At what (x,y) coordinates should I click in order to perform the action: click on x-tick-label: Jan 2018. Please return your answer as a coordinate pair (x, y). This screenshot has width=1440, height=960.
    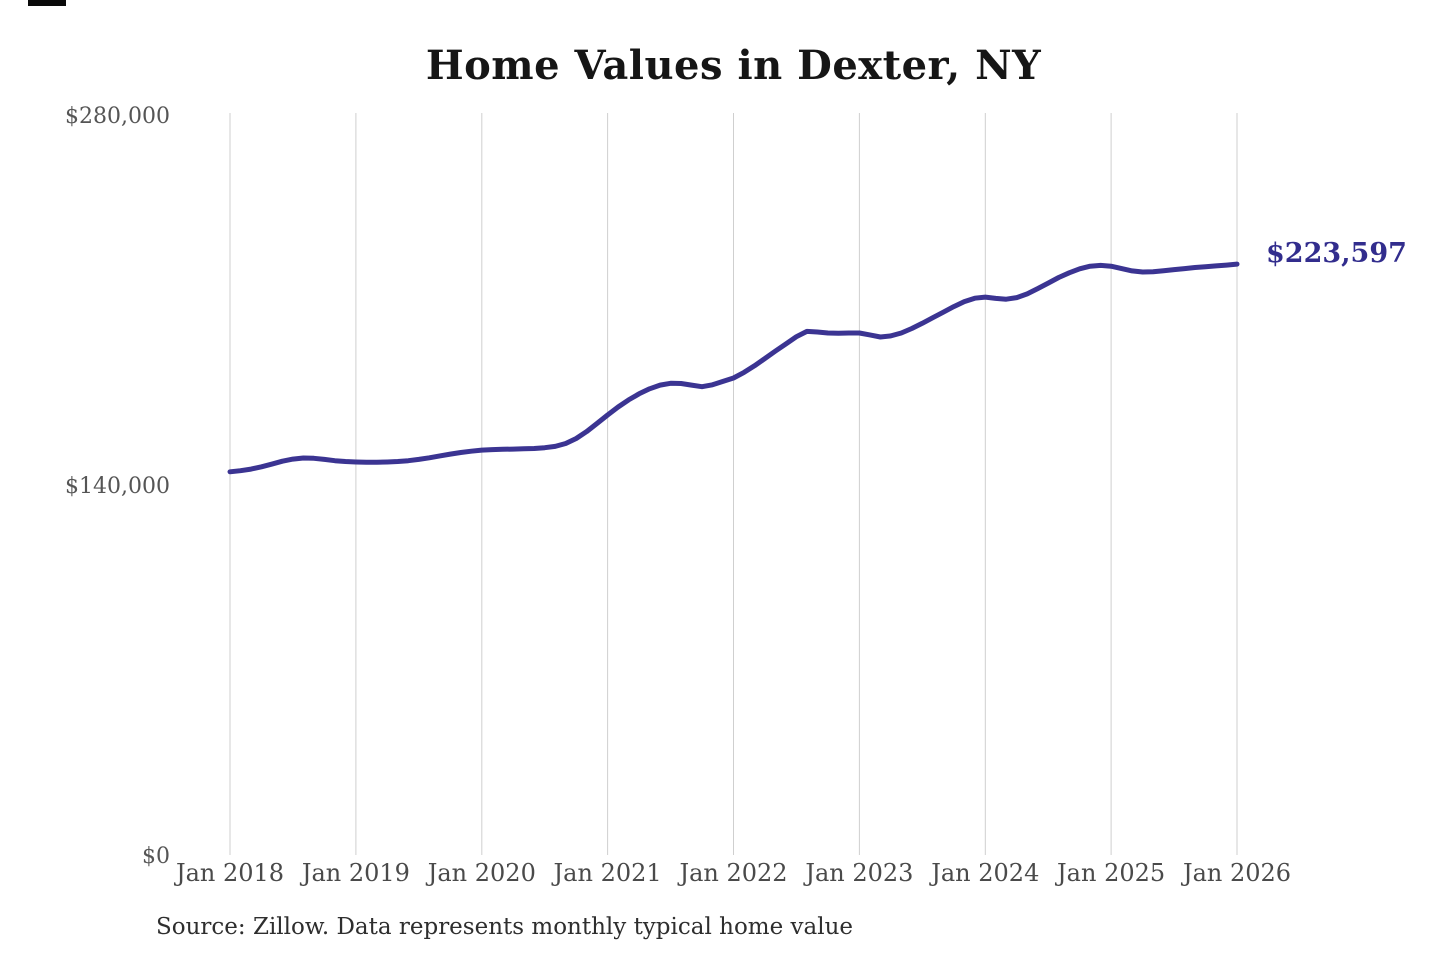
    Looking at the image, I should click on (228, 873).